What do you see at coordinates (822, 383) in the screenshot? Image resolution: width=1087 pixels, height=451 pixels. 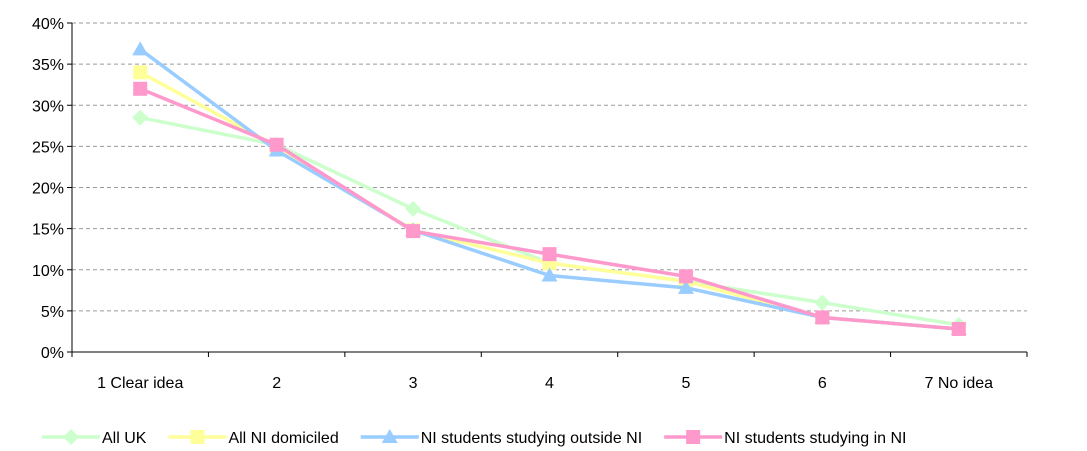 I see `x-tick-label: 6` at bounding box center [822, 383].